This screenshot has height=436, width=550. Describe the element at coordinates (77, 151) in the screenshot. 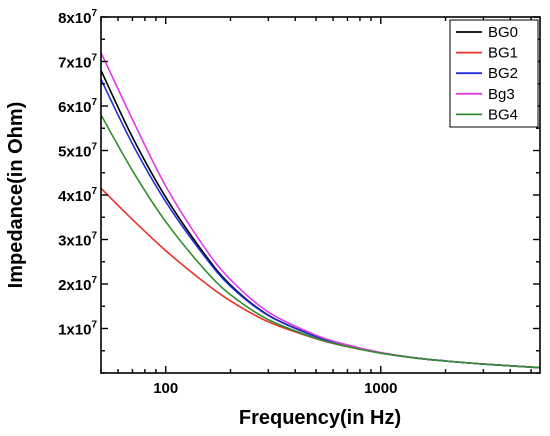

I see `y-tick-label: 5x10⁷` at that location.